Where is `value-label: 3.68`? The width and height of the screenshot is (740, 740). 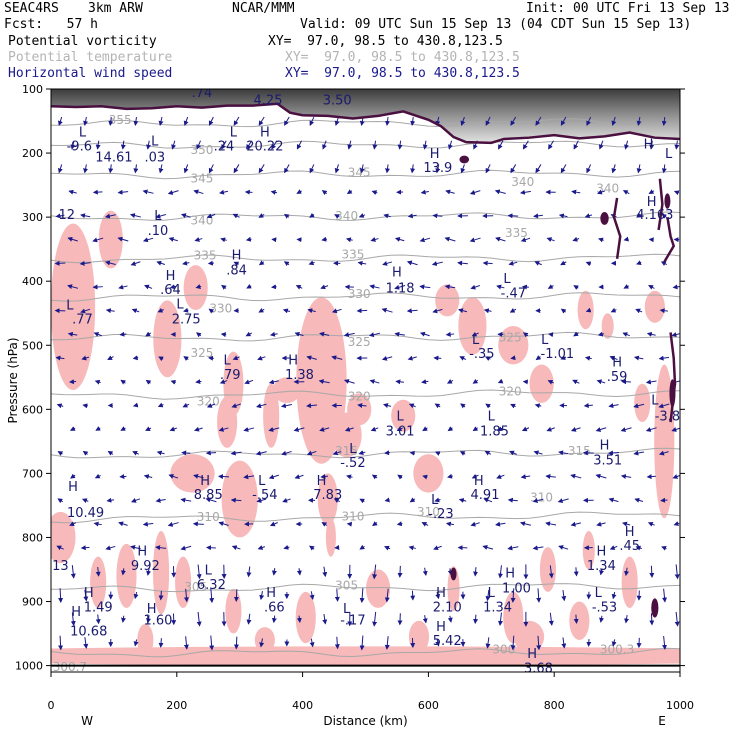 value-label: 3.68 is located at coordinates (538, 669).